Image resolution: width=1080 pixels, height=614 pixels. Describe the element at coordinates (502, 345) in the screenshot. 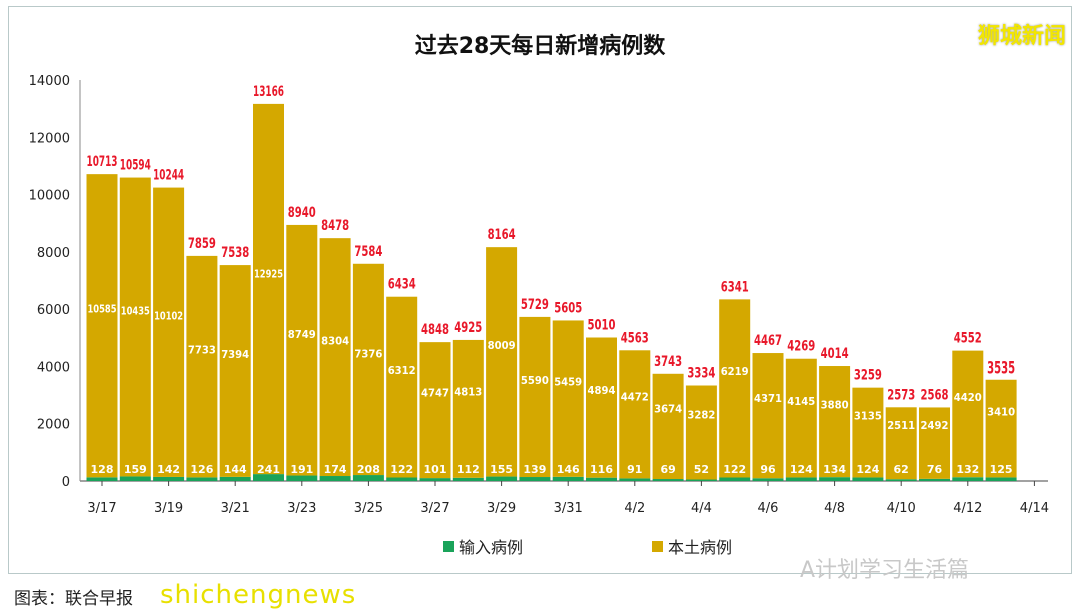

I see `data-label-local: 8009` at that location.